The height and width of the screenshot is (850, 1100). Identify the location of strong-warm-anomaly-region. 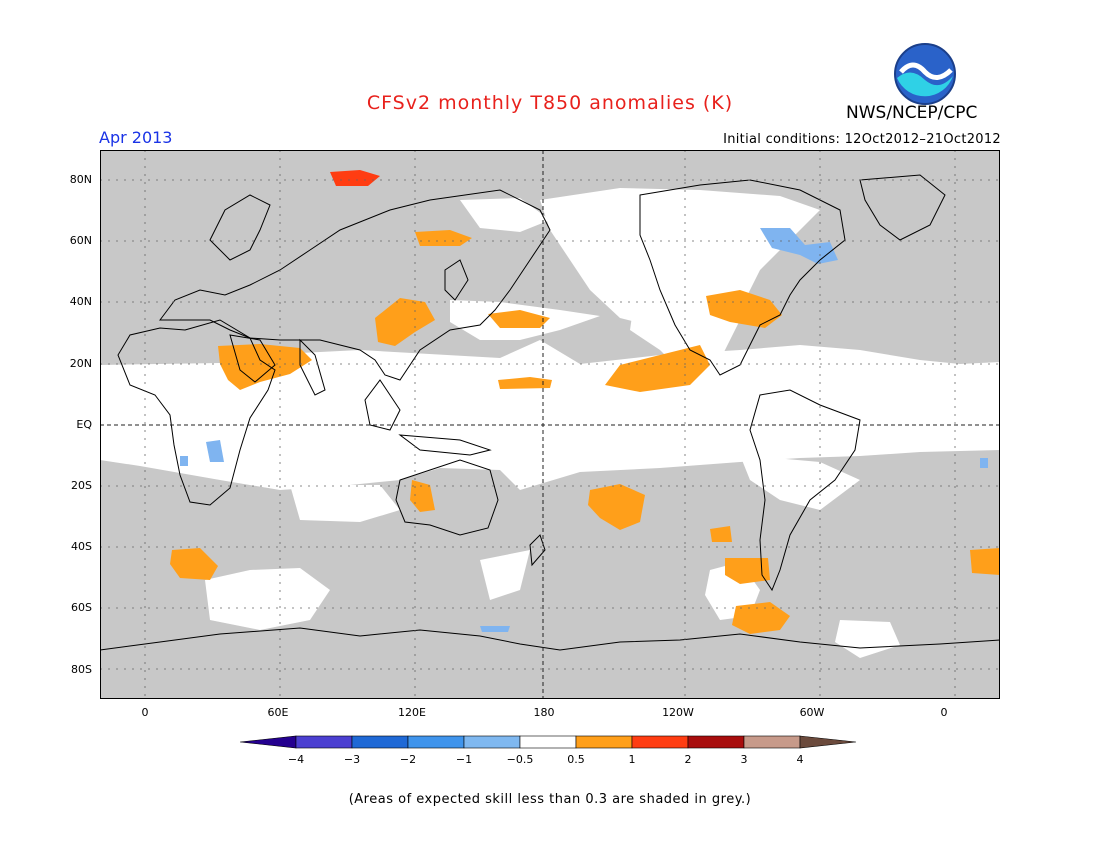
(355, 178).